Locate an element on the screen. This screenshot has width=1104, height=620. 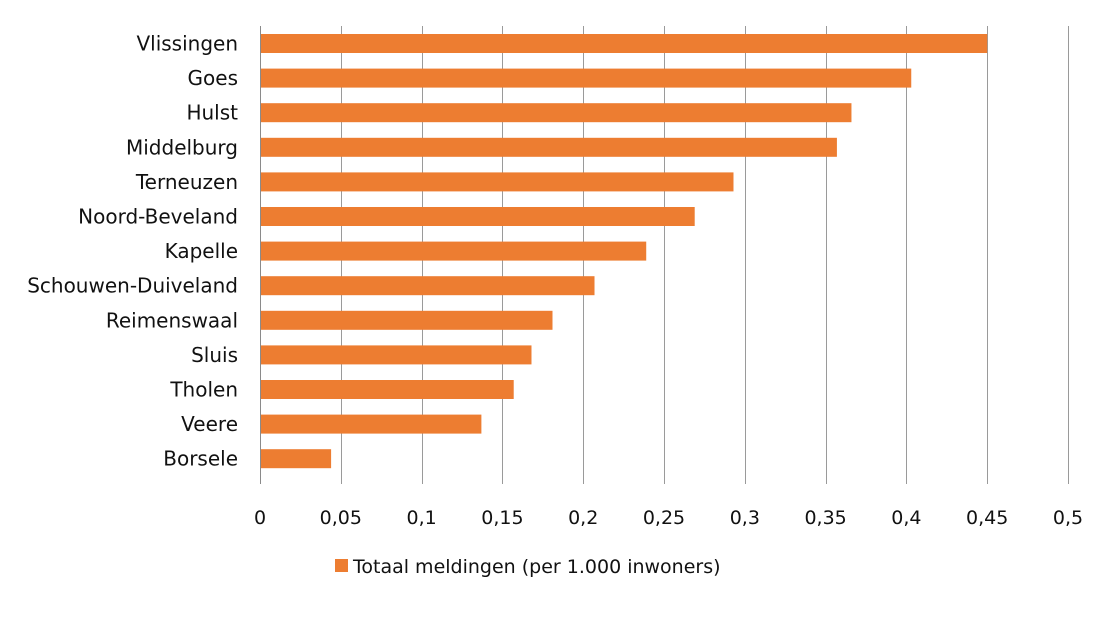
bar-kapelle is located at coordinates (454, 251).